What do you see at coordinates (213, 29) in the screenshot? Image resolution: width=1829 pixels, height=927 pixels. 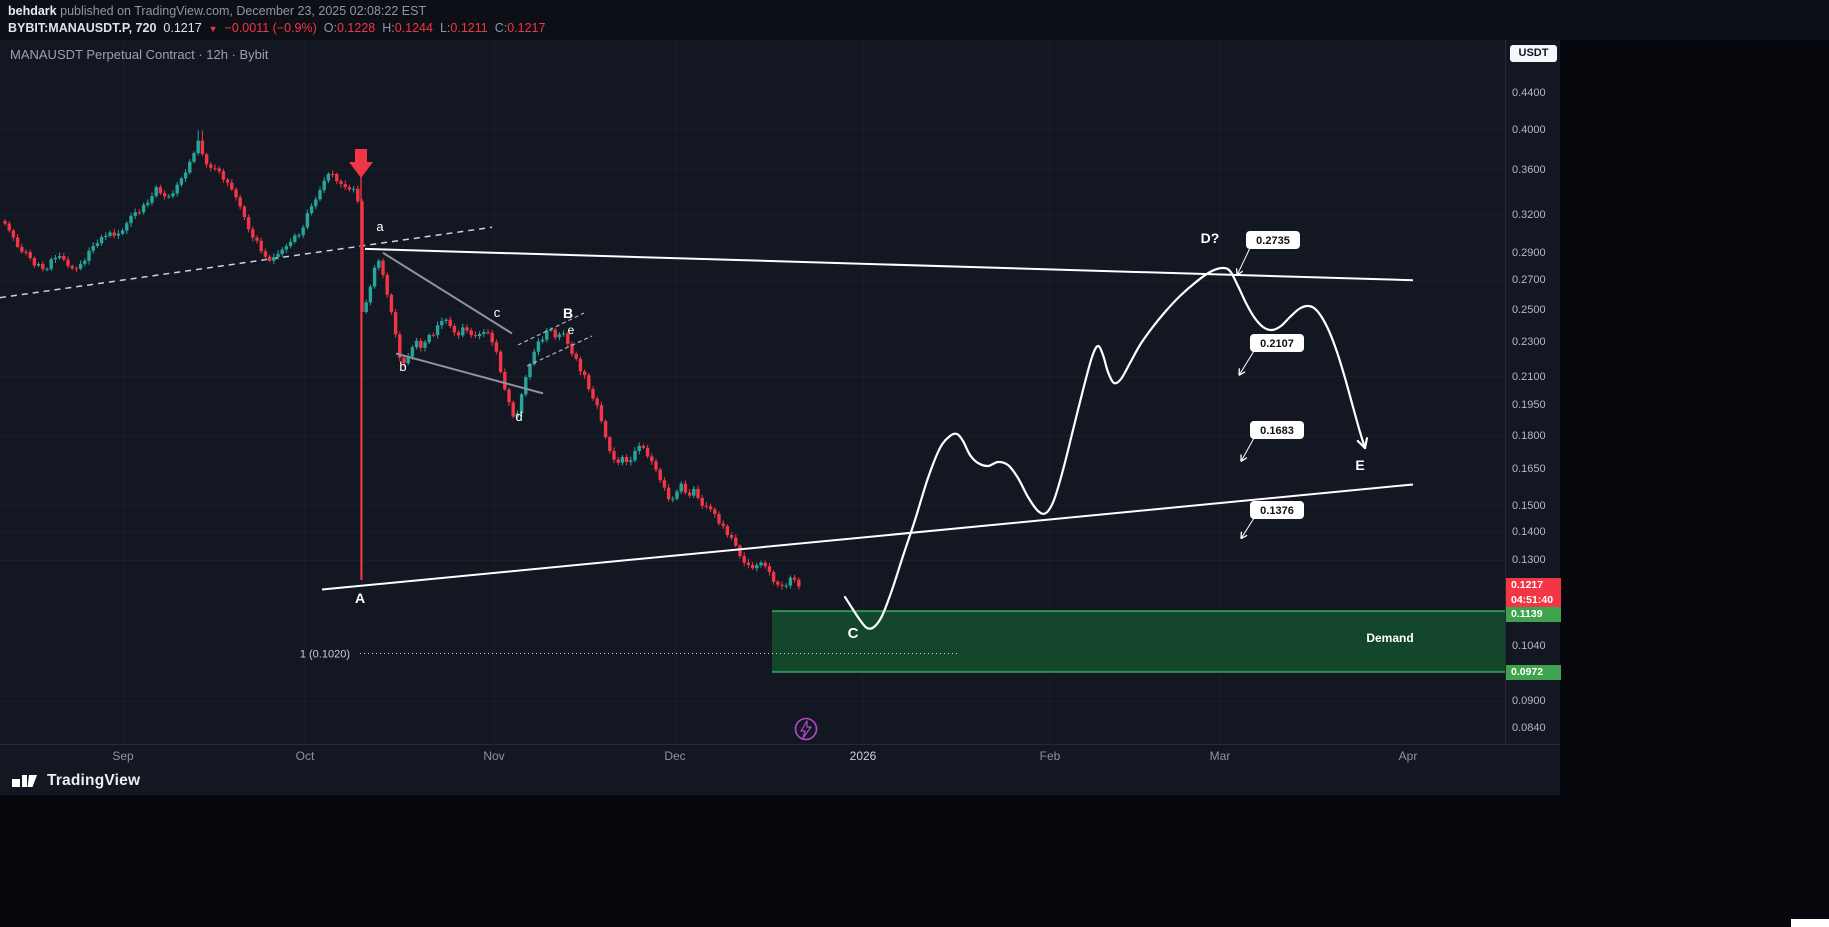 I see `down-triangle-icon: ▼` at bounding box center [213, 29].